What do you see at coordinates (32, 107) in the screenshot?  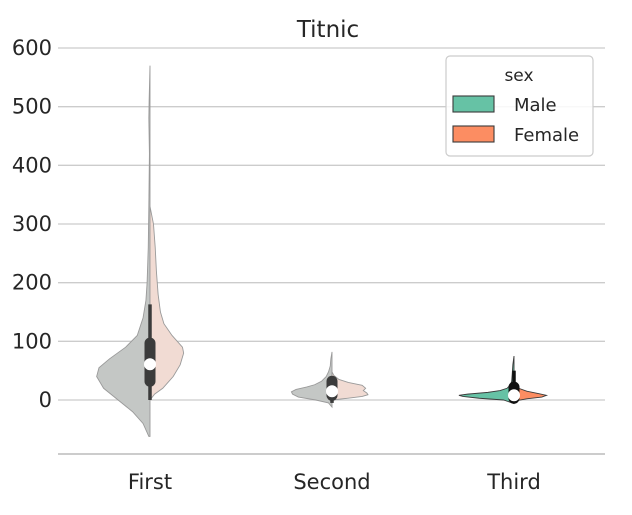 I see `y-tick-label: 500` at bounding box center [32, 107].